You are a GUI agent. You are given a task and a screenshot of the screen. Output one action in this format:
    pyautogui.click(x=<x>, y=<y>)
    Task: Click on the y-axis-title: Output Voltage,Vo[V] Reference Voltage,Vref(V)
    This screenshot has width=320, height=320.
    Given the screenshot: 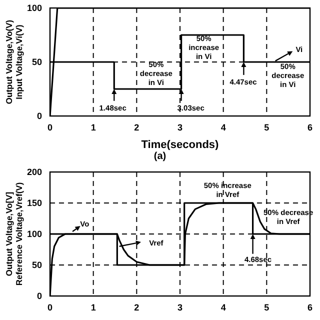 What is the action you would take?
    pyautogui.click(x=14, y=234)
    